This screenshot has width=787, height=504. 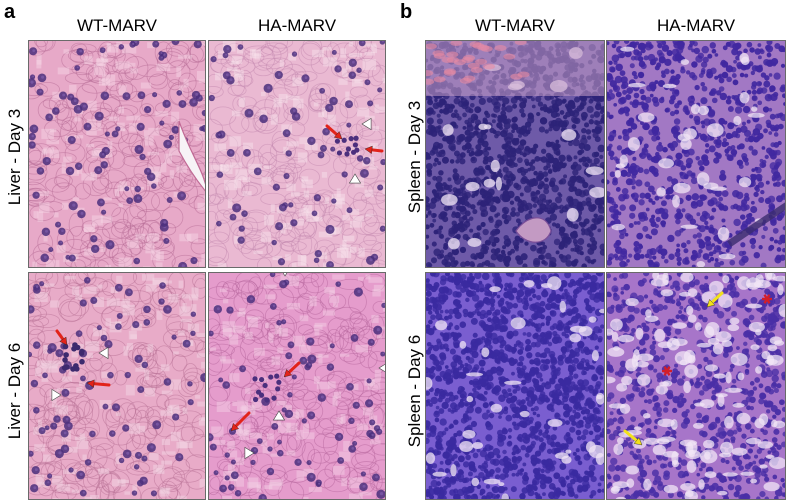 What do you see at coordinates (16, 391) in the screenshot?
I see `row-label-liver-day6: Liver - Day 6` at bounding box center [16, 391].